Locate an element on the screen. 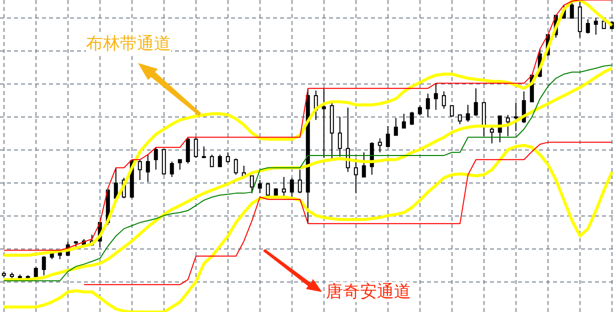  annotation: 布林带通道 is located at coordinates (128, 44).